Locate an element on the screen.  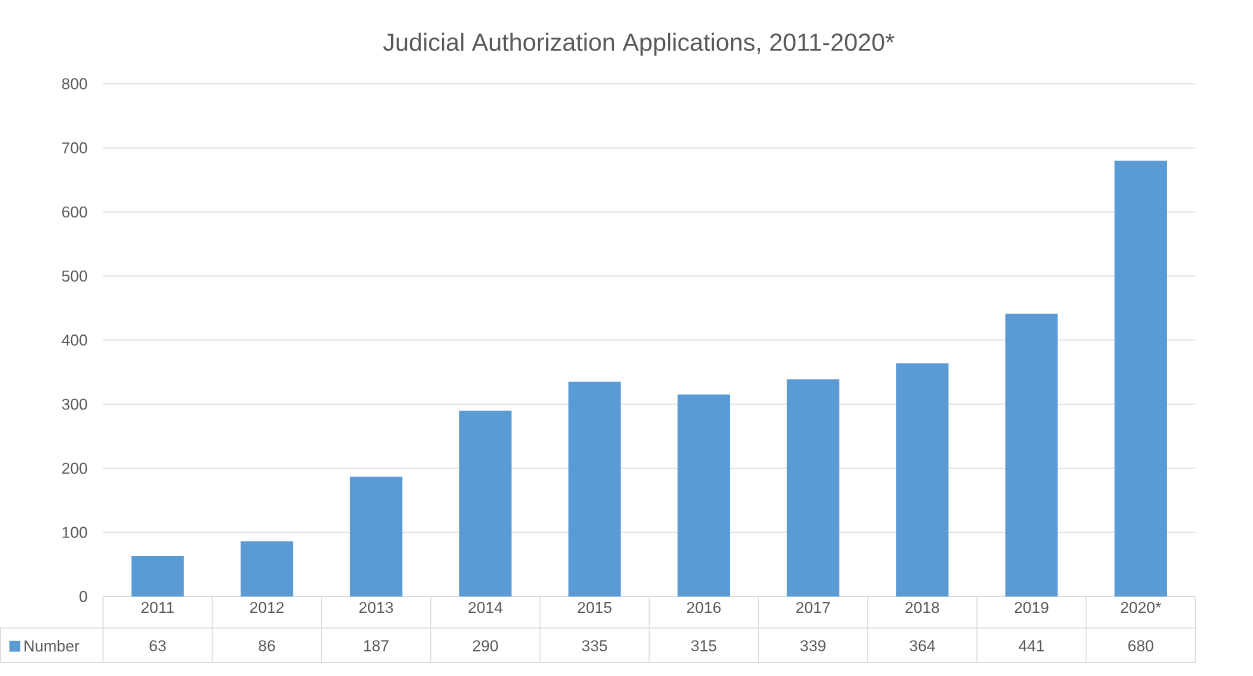
x-tick-label: 2012 is located at coordinates (267, 607).